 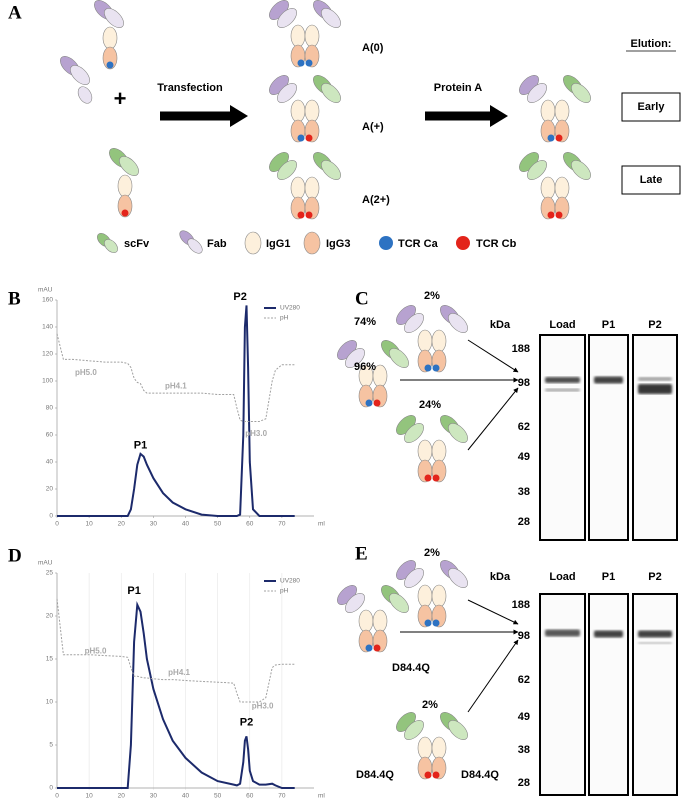 I want to click on legend-label: UV280, so click(x=290, y=581).